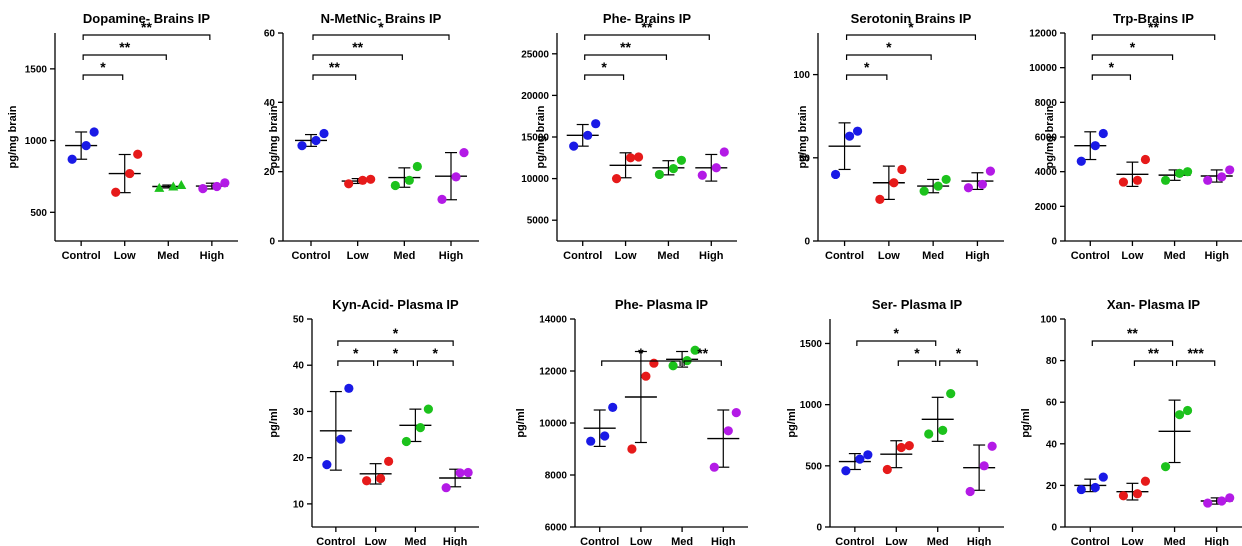 The height and width of the screenshot is (546, 1242). I want to click on y-tick-label: 2000, so click(1046, 207).